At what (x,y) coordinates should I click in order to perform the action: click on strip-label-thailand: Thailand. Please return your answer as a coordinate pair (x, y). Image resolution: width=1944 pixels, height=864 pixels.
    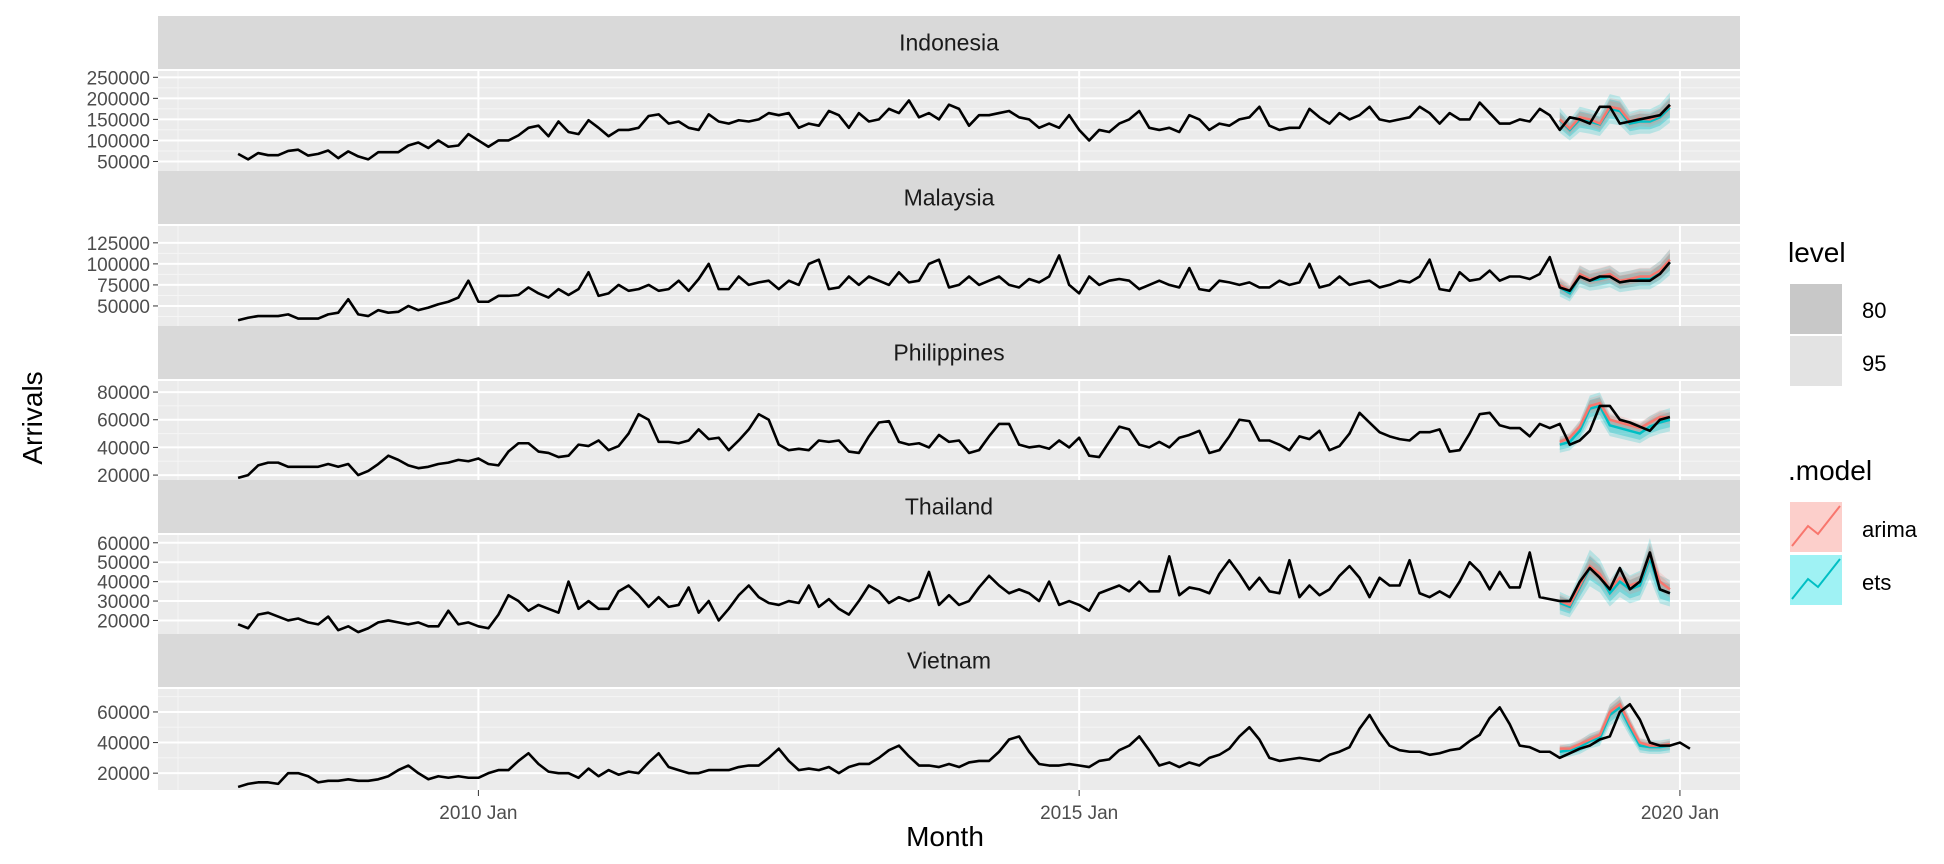
    Looking at the image, I should click on (949, 507).